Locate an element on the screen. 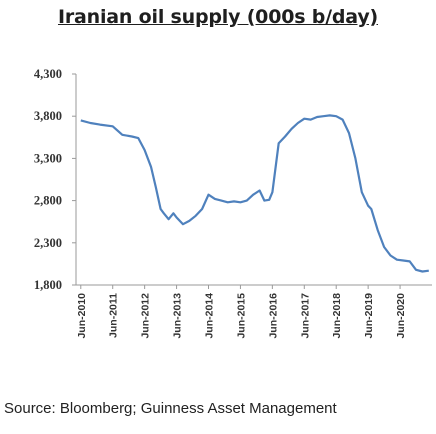  x-tick-label: Jun-2019 is located at coordinates (369, 316).